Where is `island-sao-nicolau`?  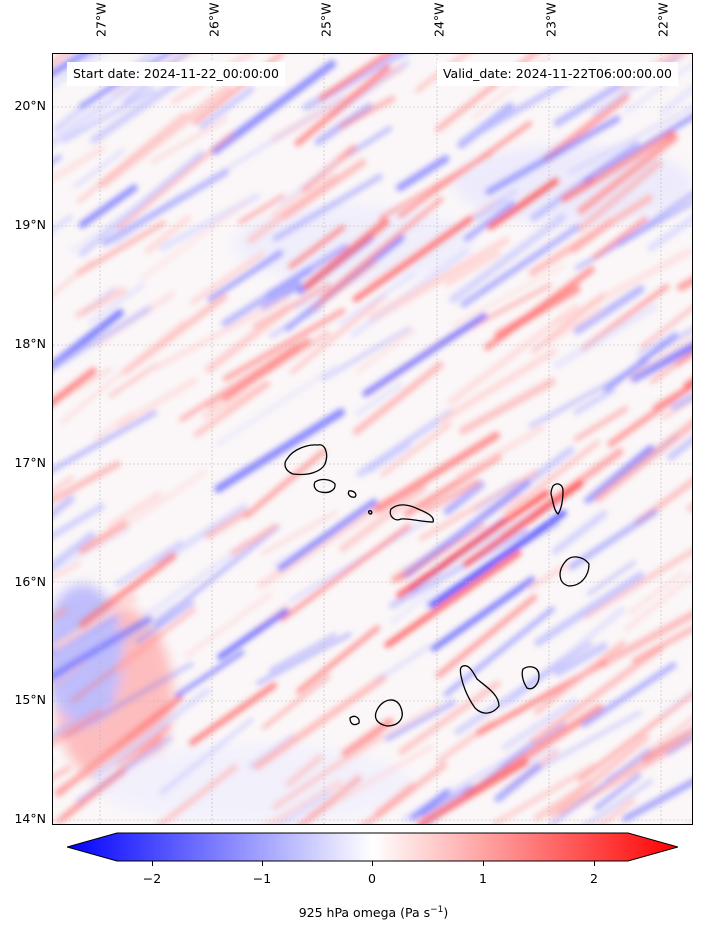
island-sao-nicolau is located at coordinates (411, 513).